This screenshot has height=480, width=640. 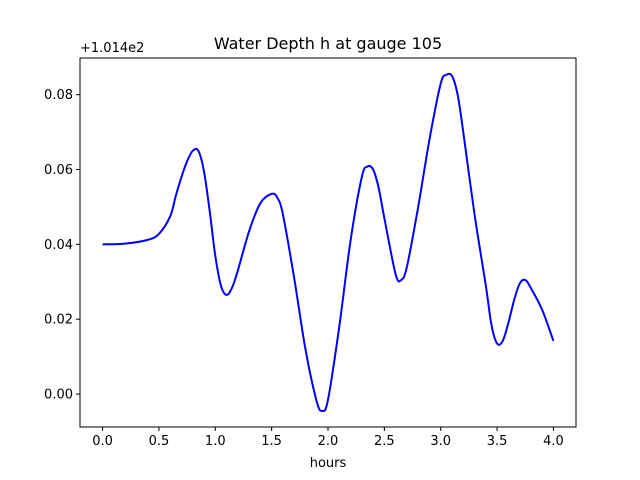 What do you see at coordinates (58, 245) in the screenshot?
I see `y-tick-label: 0.04` at bounding box center [58, 245].